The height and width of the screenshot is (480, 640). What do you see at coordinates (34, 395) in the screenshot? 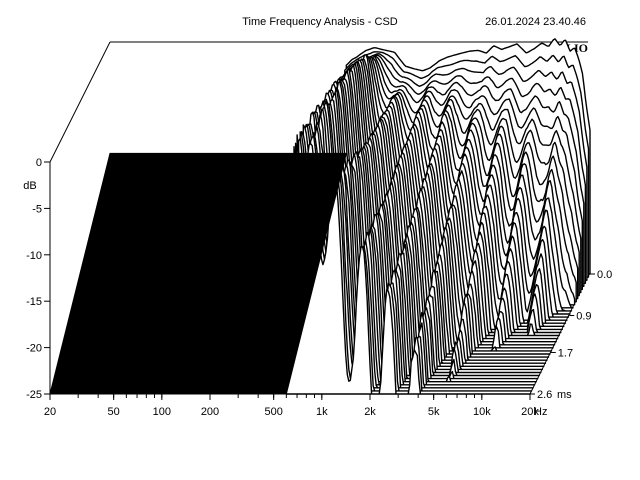
I see `y-tick-label: -25` at bounding box center [34, 395].